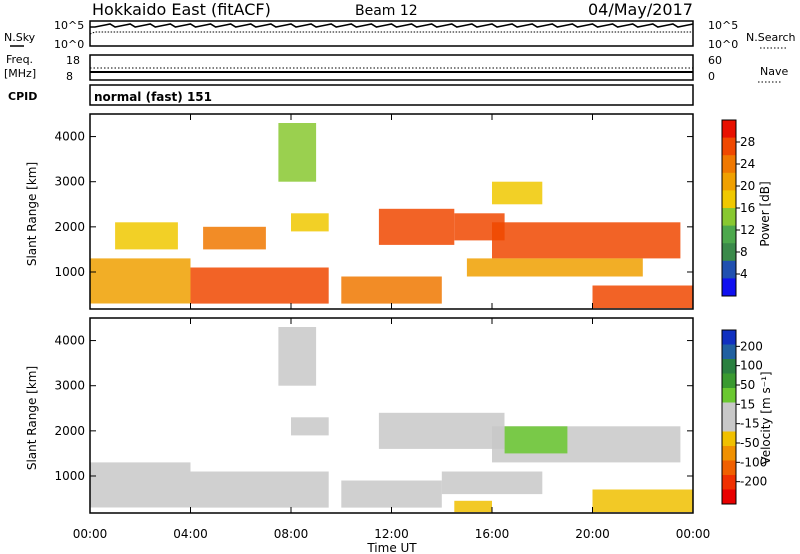  What do you see at coordinates (592, 534) in the screenshot?
I see `x-tick-label: 20:00` at bounding box center [592, 534].